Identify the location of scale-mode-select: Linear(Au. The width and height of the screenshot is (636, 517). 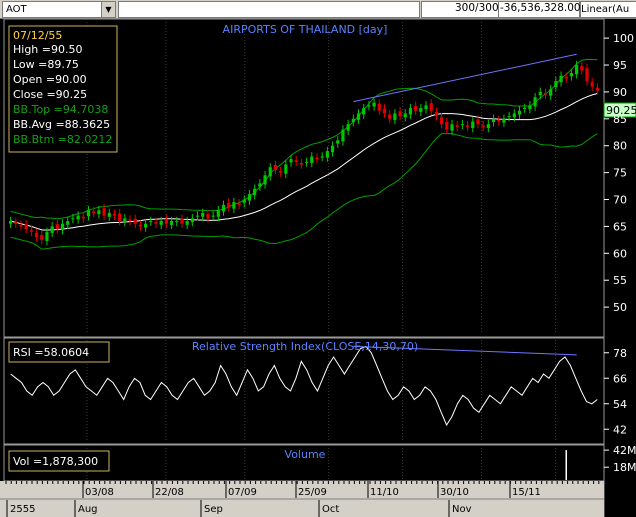
(608, 9).